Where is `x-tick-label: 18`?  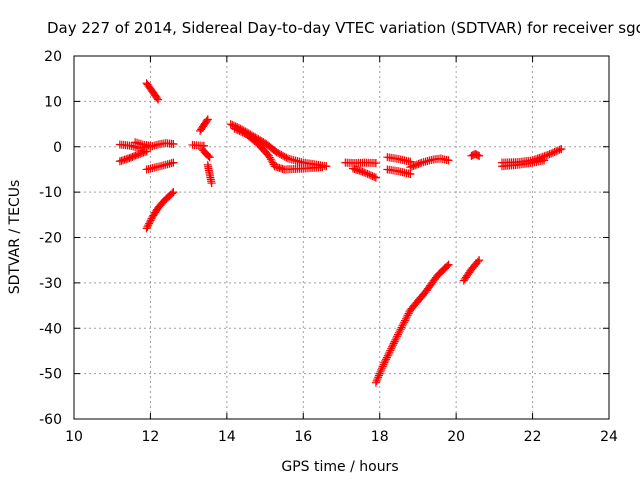
x-tick-label: 18 is located at coordinates (380, 437).